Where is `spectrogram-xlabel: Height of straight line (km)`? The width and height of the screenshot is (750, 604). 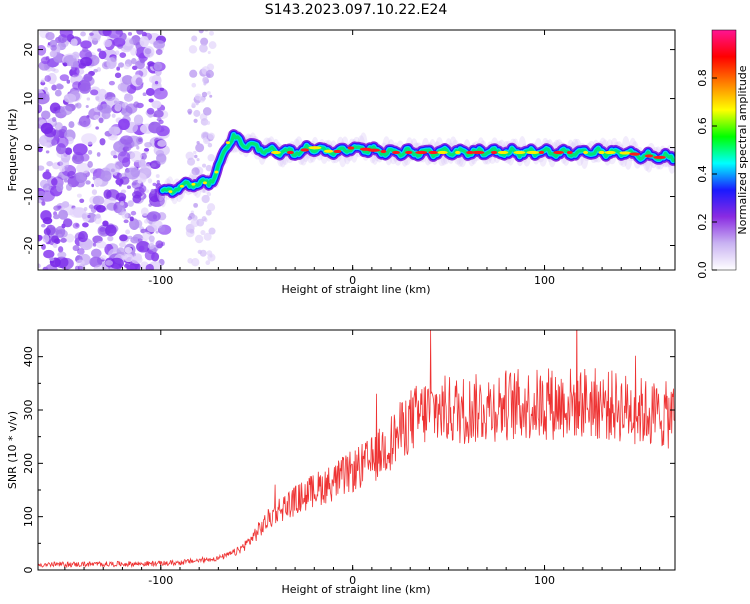
spectrogram-xlabel: Height of straight line (km) is located at coordinates (355, 289).